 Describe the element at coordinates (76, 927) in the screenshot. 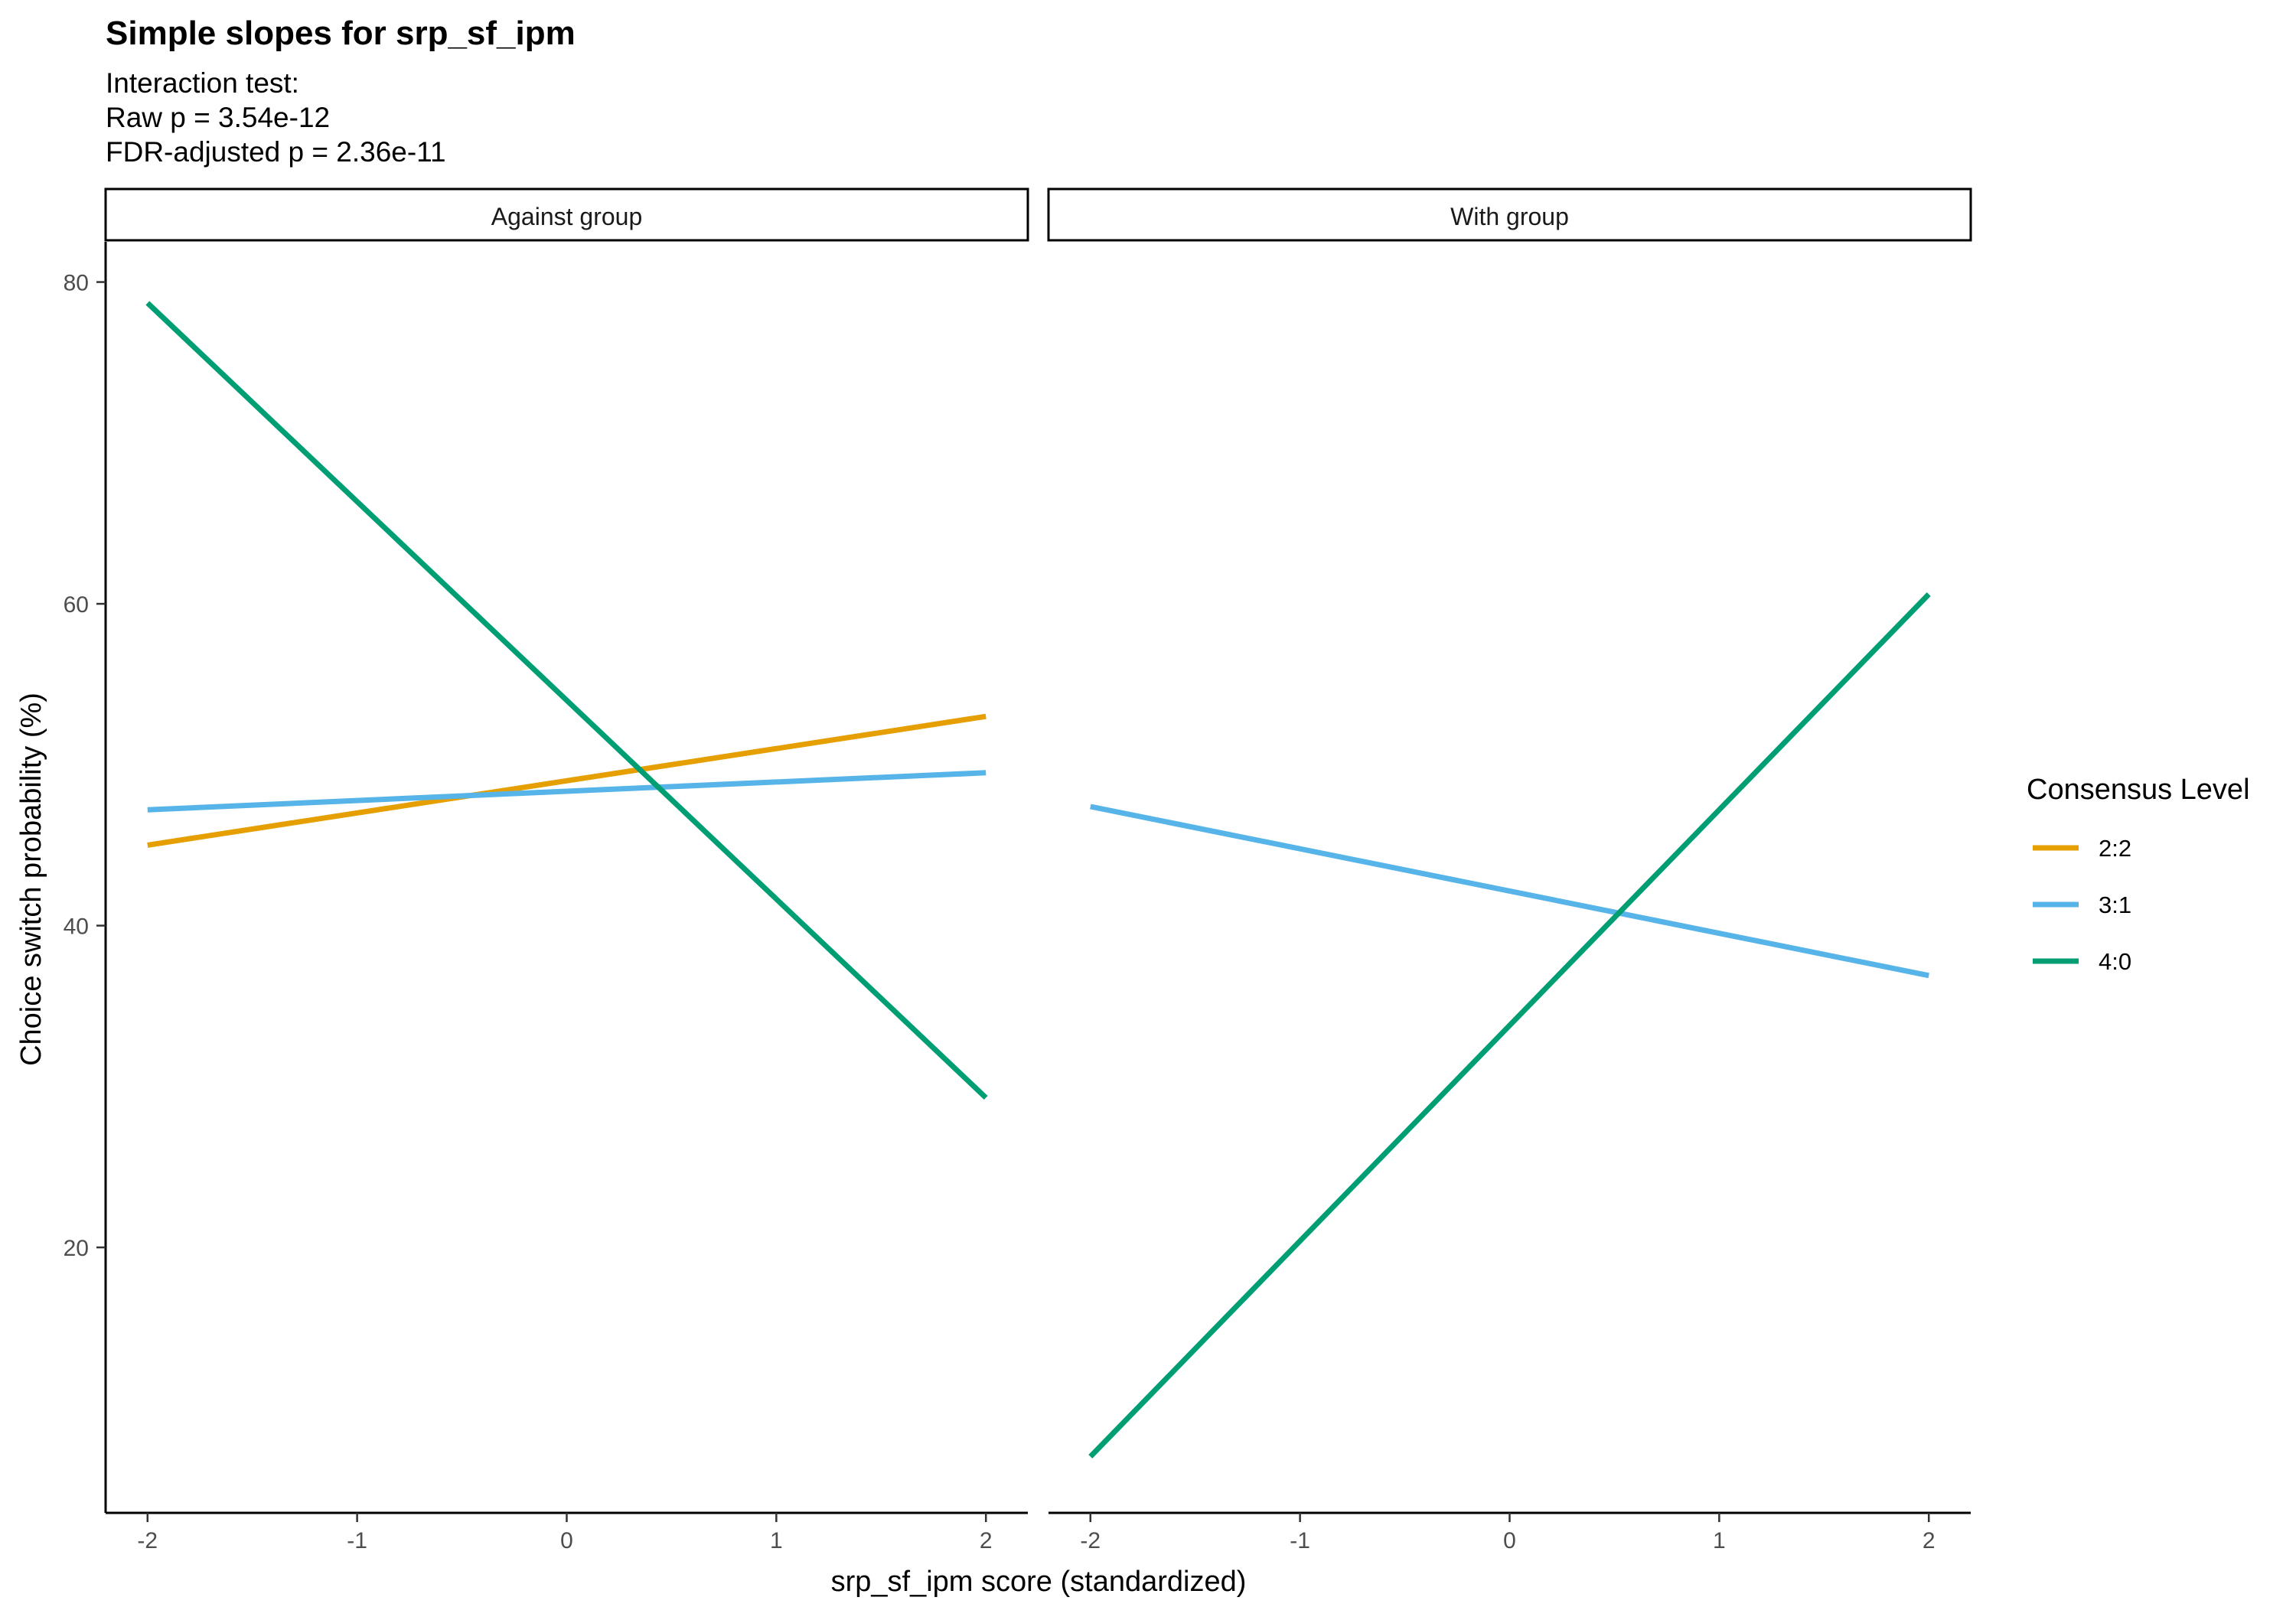

I see `y-tick-label-1: 40` at that location.